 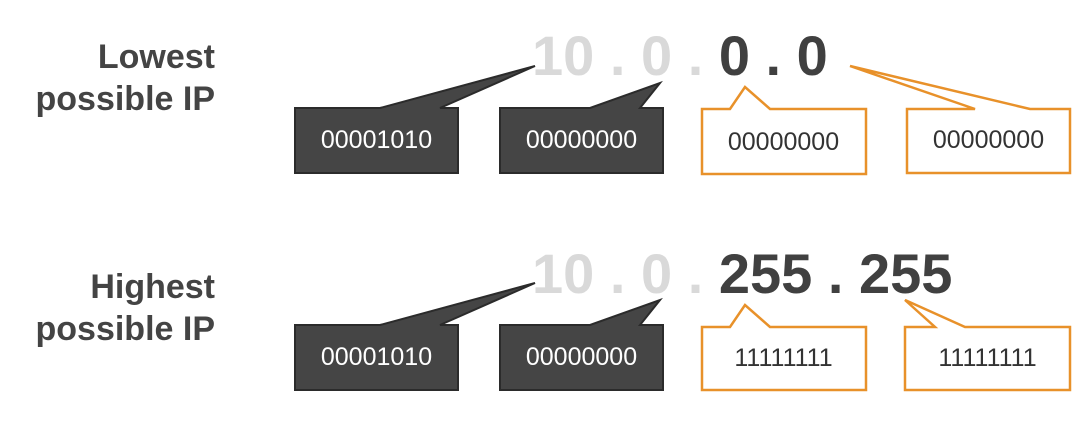 What do you see at coordinates (126, 78) in the screenshot?
I see `row-label-lowest: Lowest possible IP` at bounding box center [126, 78].